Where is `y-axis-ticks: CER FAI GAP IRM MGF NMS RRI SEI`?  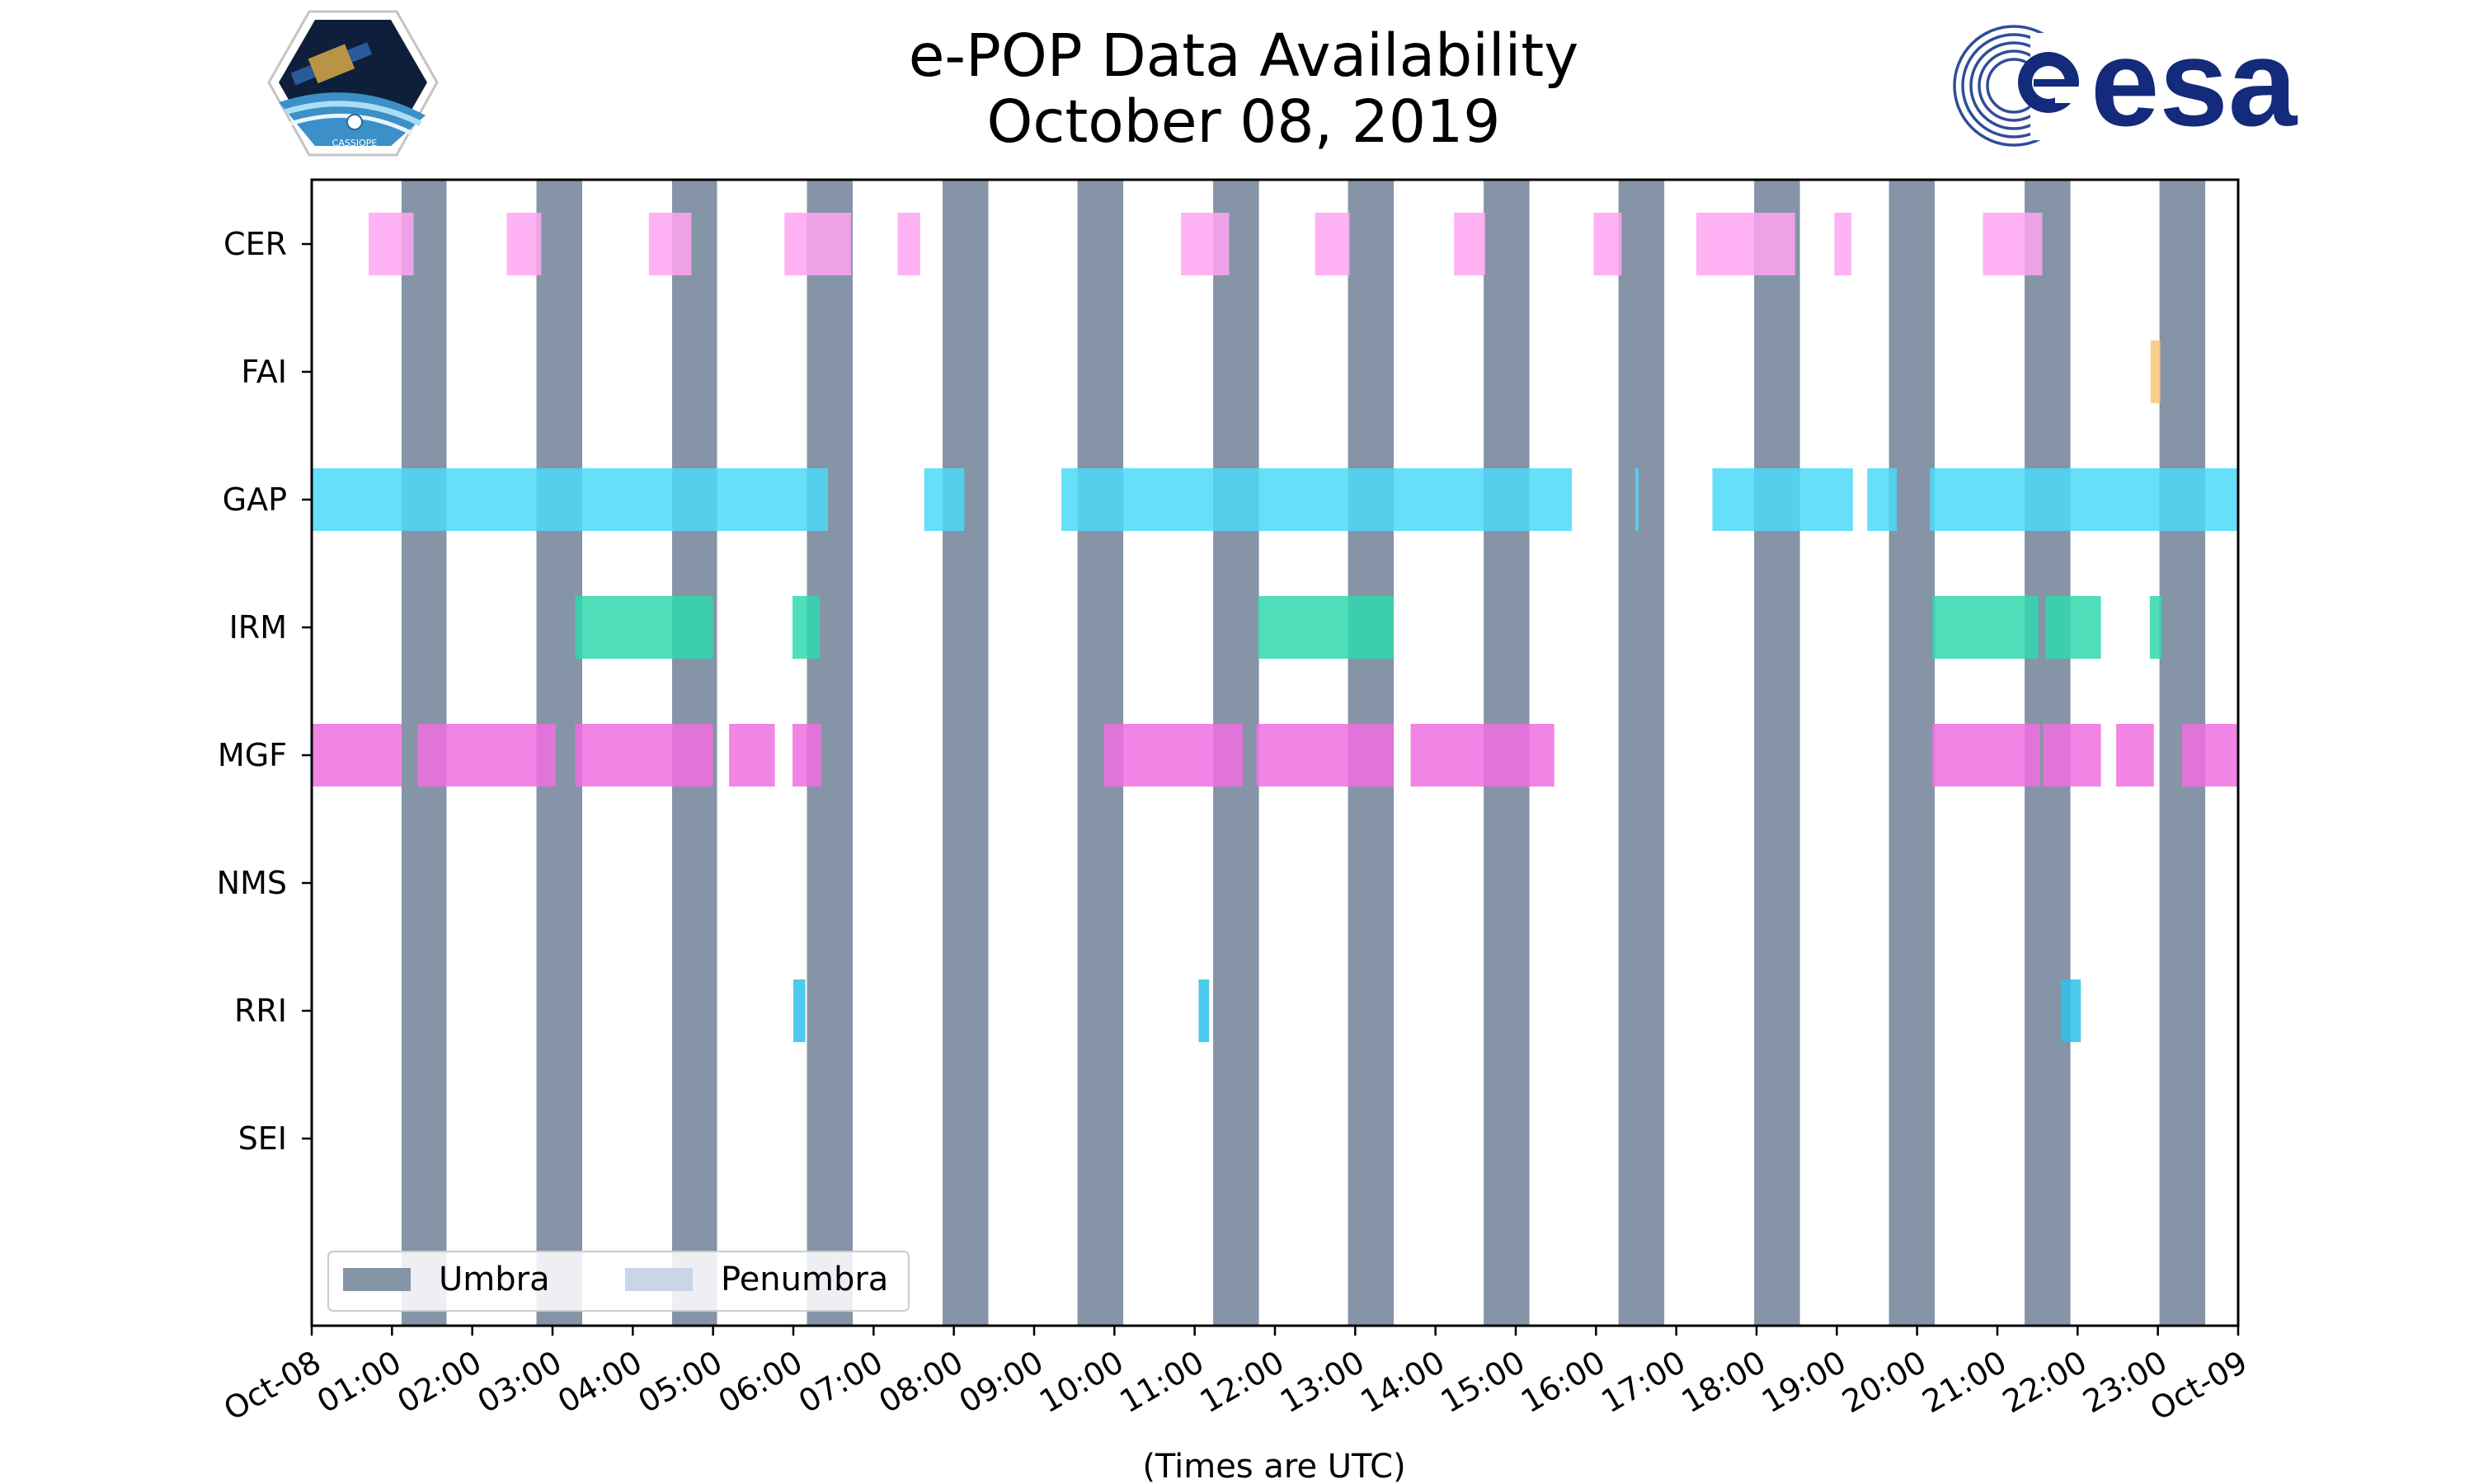
y-axis-ticks: CER FAI GAP IRM MGF NMS RRI SEI is located at coordinates (264, 691).